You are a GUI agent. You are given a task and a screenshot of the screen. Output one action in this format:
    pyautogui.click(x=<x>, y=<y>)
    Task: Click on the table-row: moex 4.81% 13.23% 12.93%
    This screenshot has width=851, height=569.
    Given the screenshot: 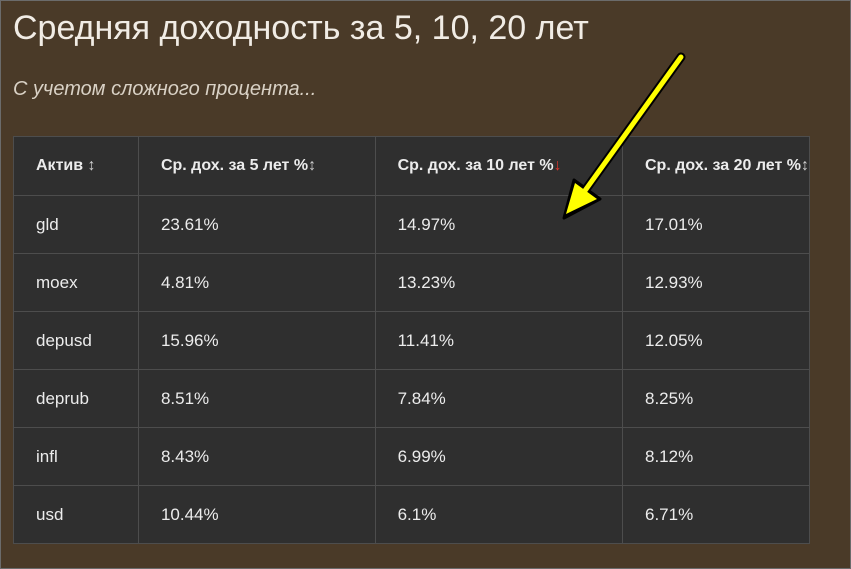 What is the action you would take?
    pyautogui.click(x=412, y=282)
    